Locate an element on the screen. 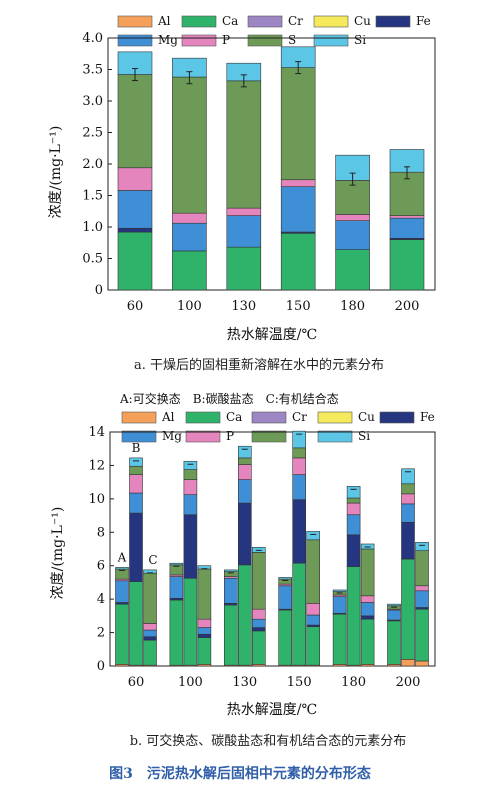 This screenshot has width=491, height=798. chart-b-bar-100-C-seg-Ca is located at coordinates (204, 651).